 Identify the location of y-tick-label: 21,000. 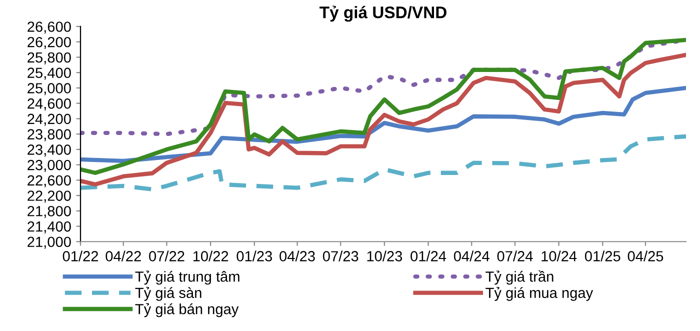
(49, 242).